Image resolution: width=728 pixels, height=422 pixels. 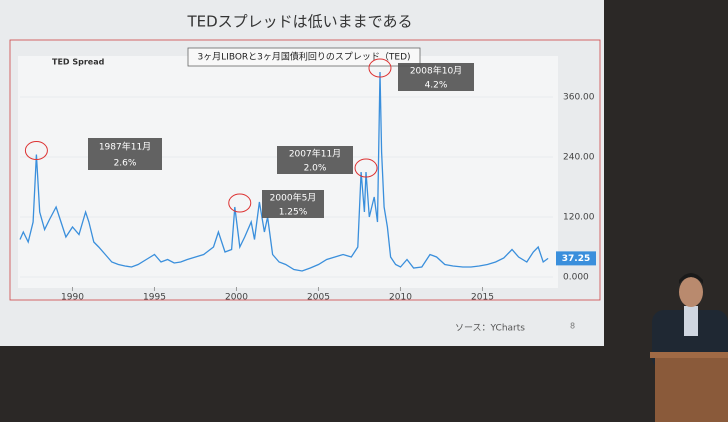 I want to click on x-tick-label: 2005, so click(x=318, y=298).